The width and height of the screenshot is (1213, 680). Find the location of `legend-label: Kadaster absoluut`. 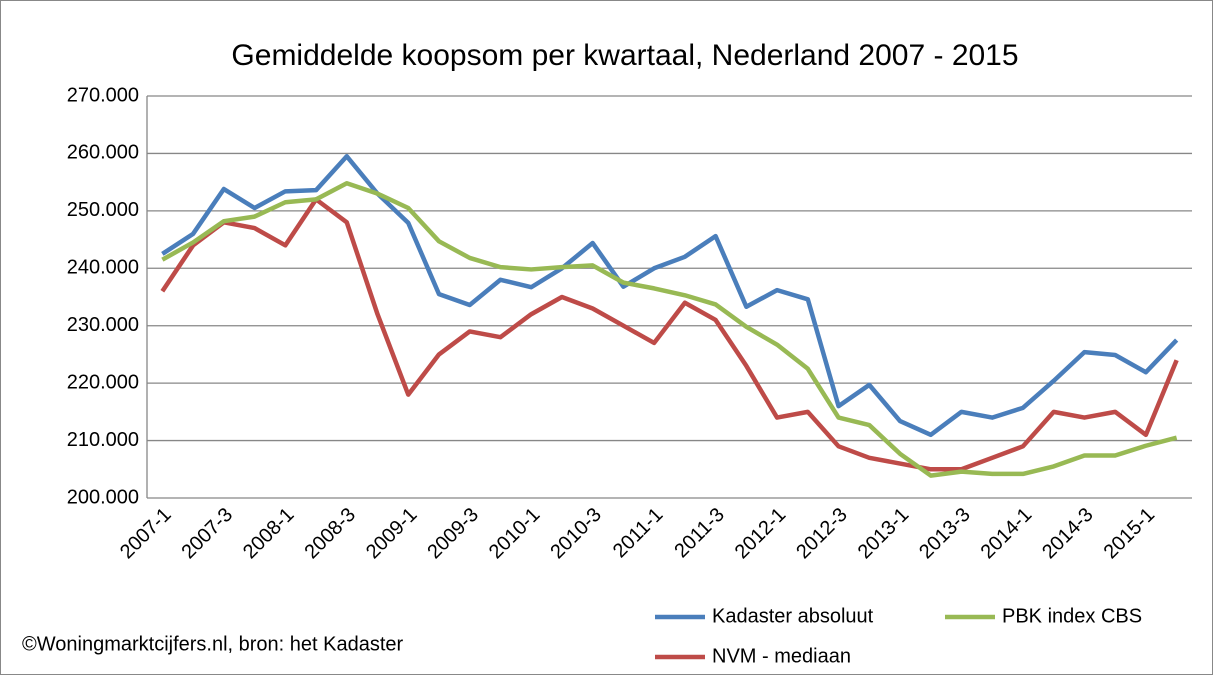

legend-label: Kadaster absoluut is located at coordinates (793, 616).